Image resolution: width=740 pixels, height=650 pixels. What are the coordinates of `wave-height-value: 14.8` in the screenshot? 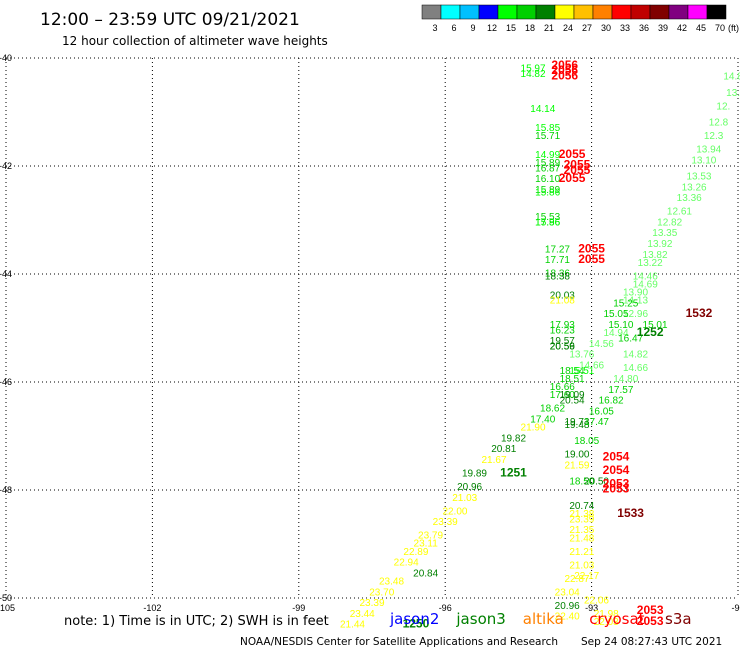 It's located at (731, 77).